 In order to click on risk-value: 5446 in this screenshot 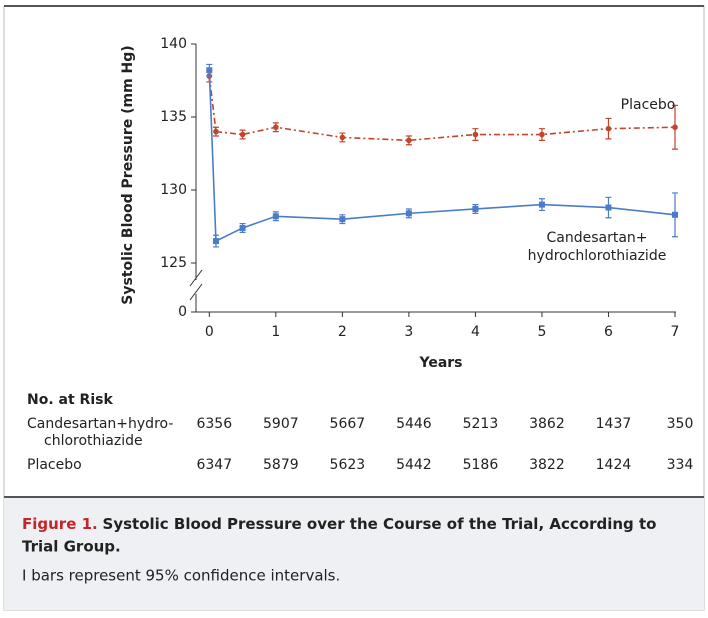, I will do `click(414, 424)`.